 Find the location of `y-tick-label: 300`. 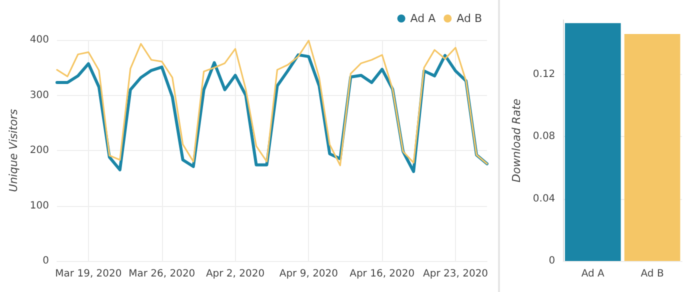

y-tick-label: 300 is located at coordinates (39, 95).